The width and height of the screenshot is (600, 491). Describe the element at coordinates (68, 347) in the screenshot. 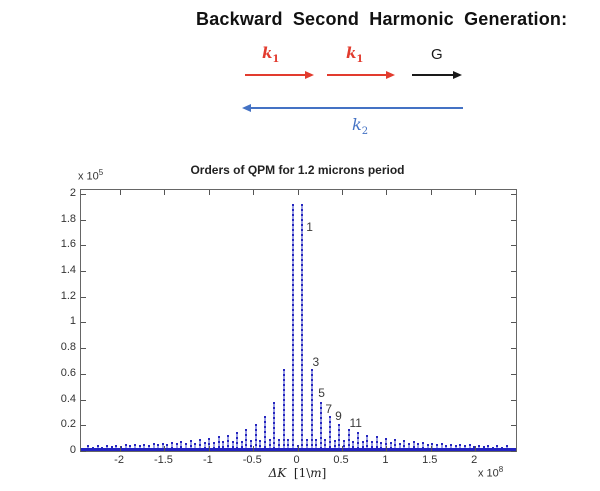

I see `y-tick-label: 0.8` at that location.